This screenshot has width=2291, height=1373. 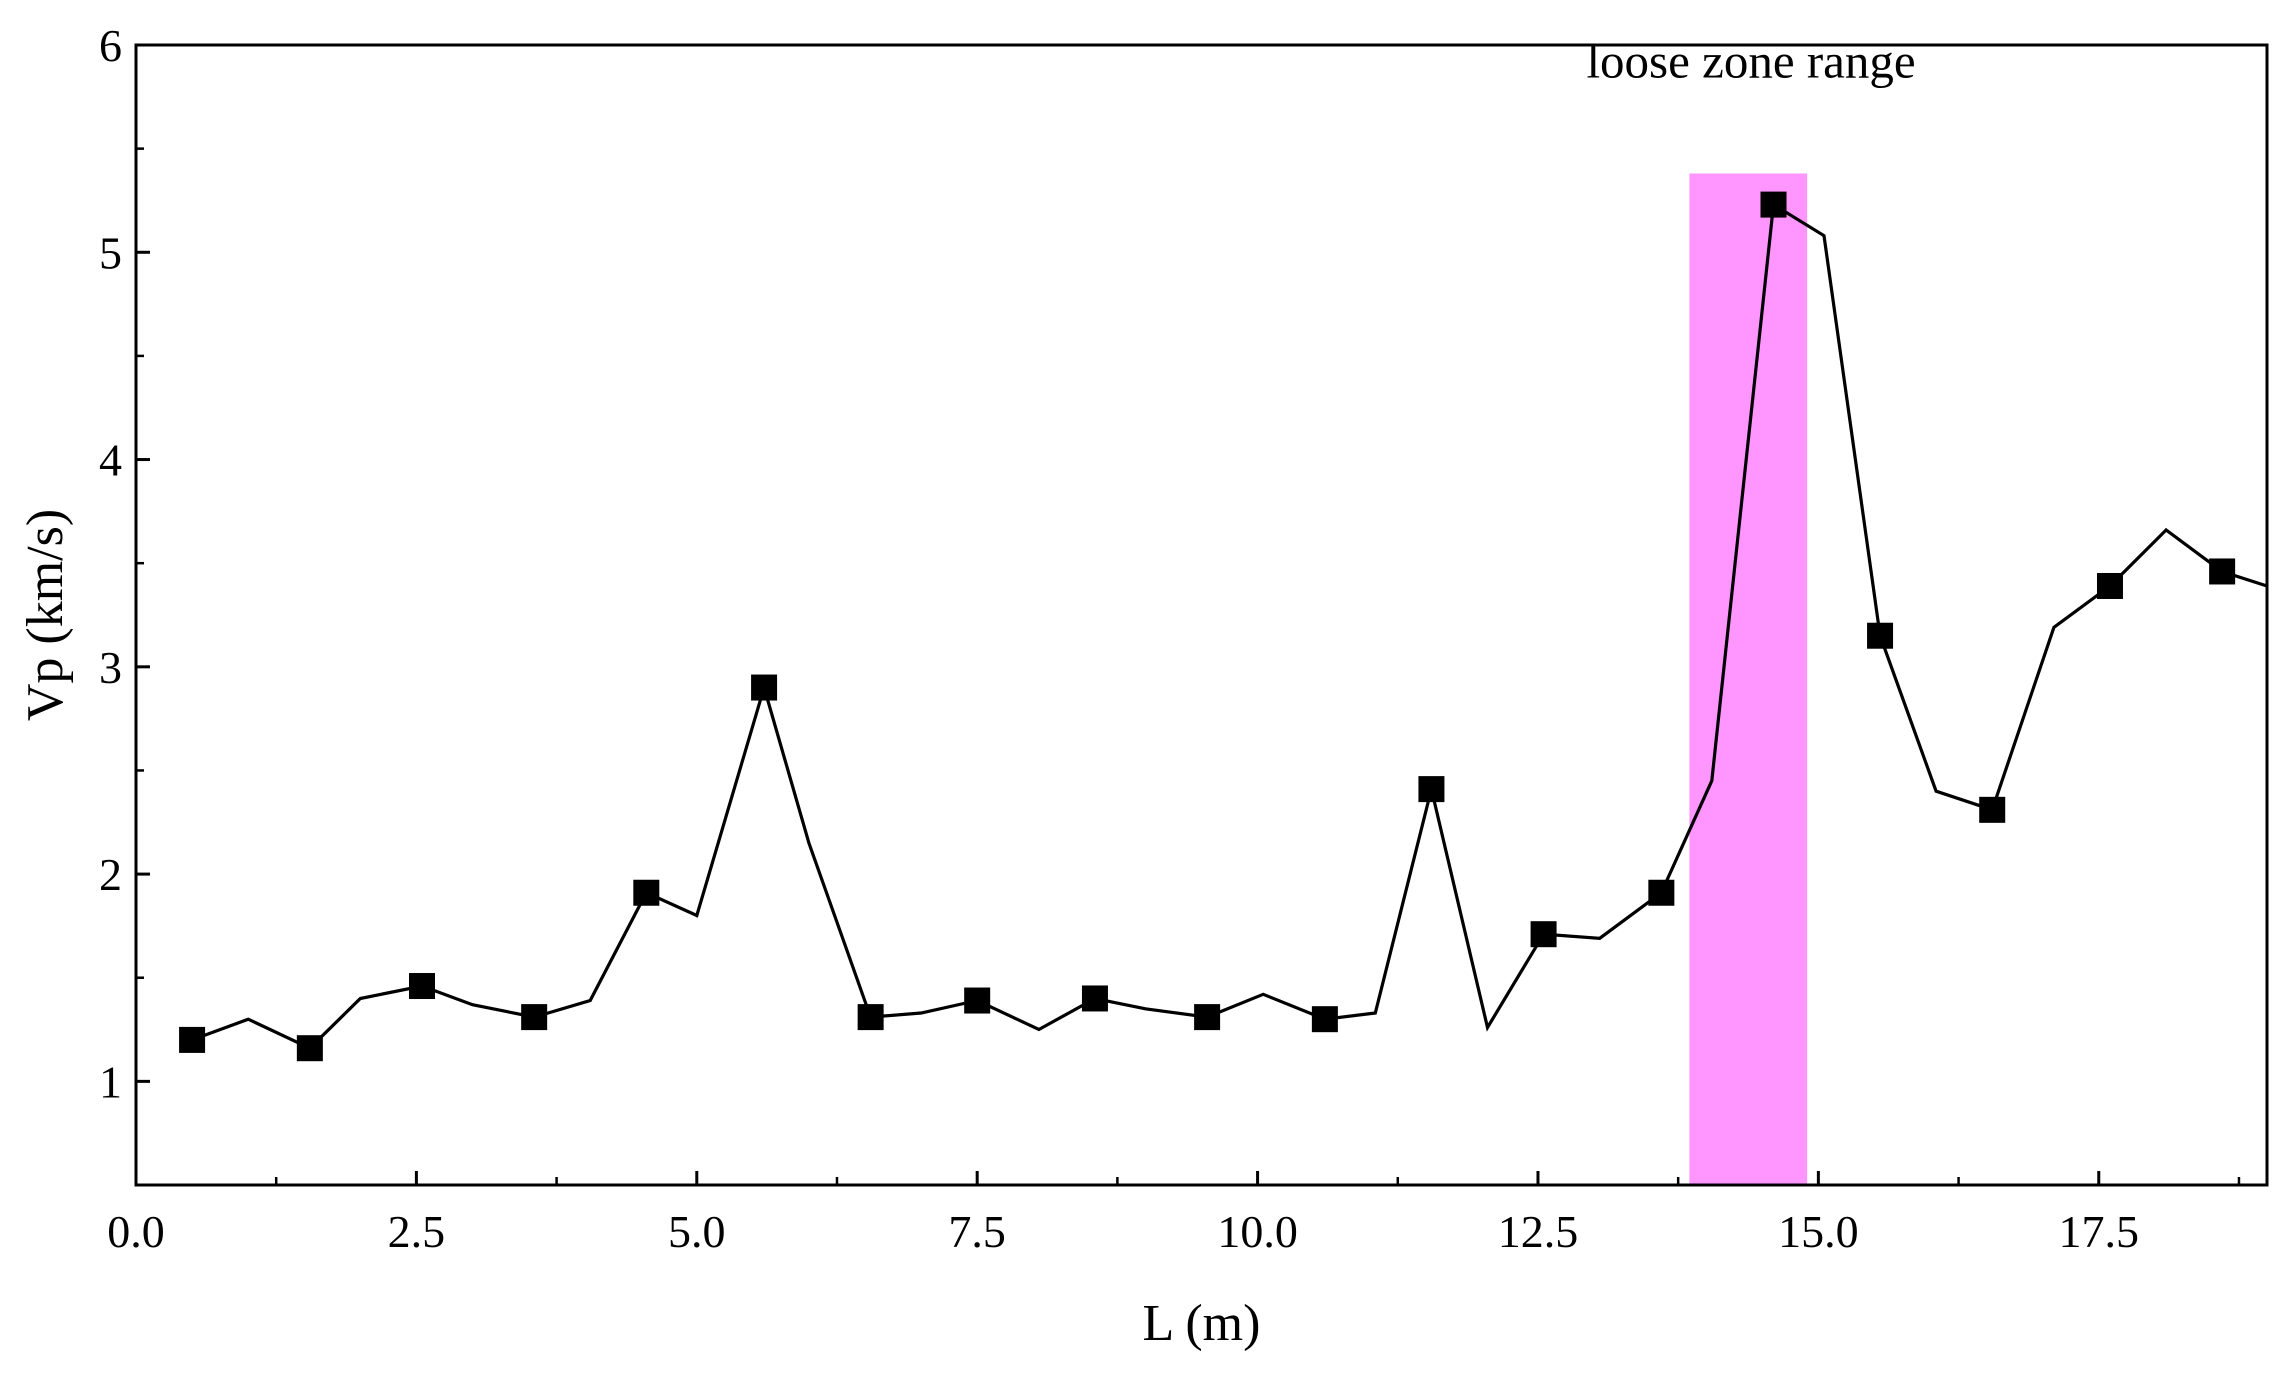 What do you see at coordinates (110, 252) in the screenshot?
I see `y-tick-label: 5` at bounding box center [110, 252].